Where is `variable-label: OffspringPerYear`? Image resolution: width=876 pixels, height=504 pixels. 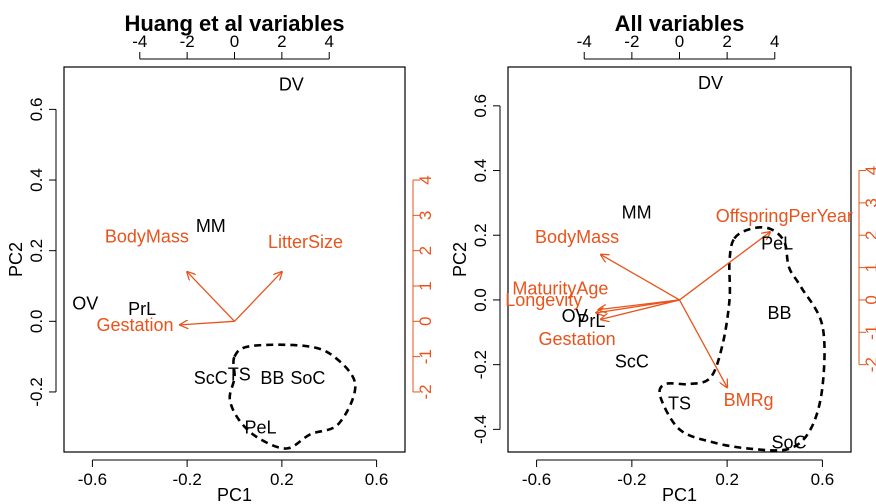 variable-label: OffspringPerYear is located at coordinates (784, 216).